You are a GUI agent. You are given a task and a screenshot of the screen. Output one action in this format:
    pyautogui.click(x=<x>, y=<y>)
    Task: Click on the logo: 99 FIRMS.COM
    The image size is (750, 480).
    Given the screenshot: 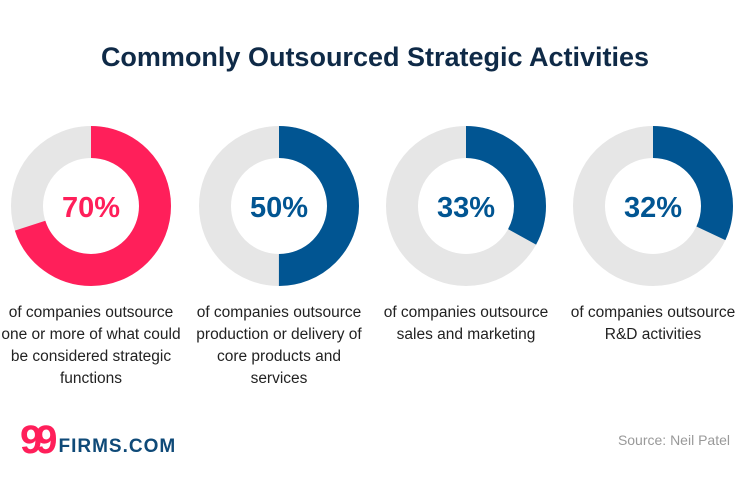 What is the action you would take?
    pyautogui.click(x=98, y=440)
    